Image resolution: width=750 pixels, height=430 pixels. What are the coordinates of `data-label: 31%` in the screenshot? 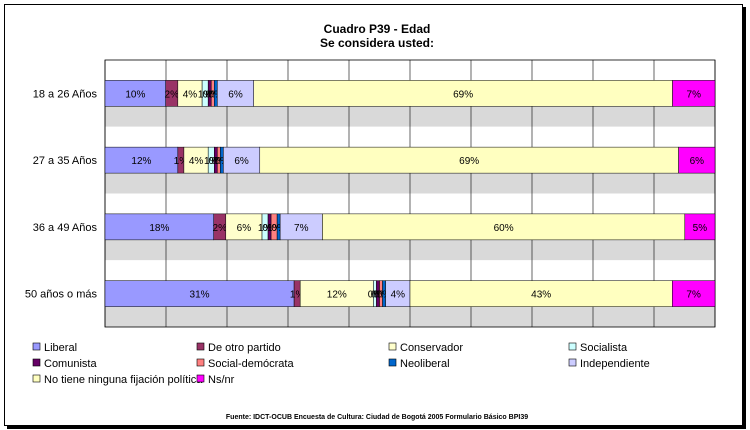 It's located at (200, 295).